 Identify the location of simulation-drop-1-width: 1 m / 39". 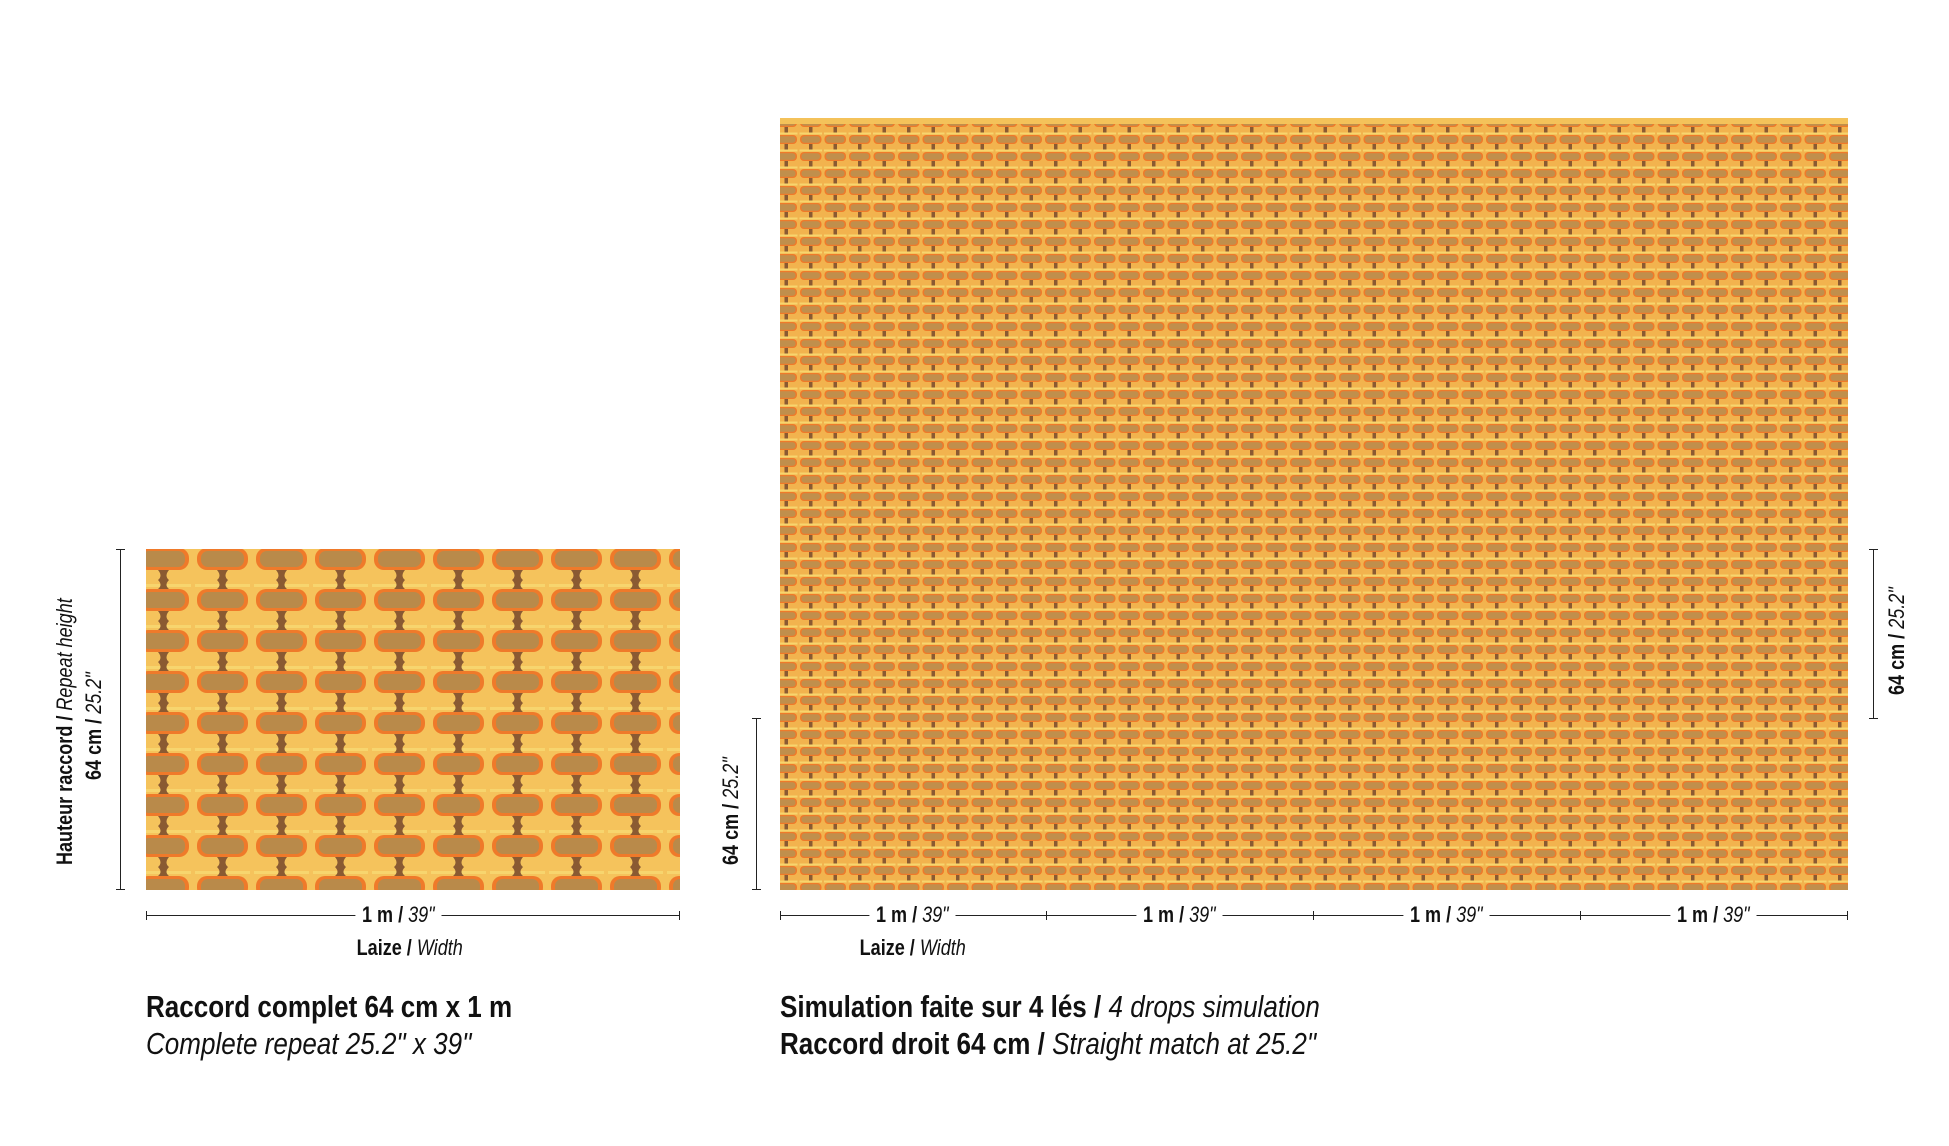
(912, 915).